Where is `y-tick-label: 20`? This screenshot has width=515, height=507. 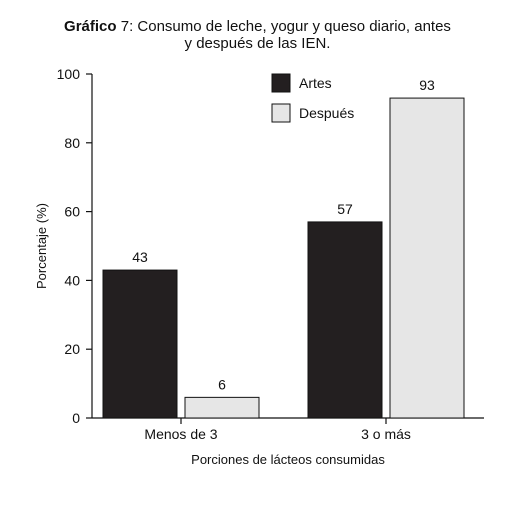
y-tick-label: 20 is located at coordinates (72, 349).